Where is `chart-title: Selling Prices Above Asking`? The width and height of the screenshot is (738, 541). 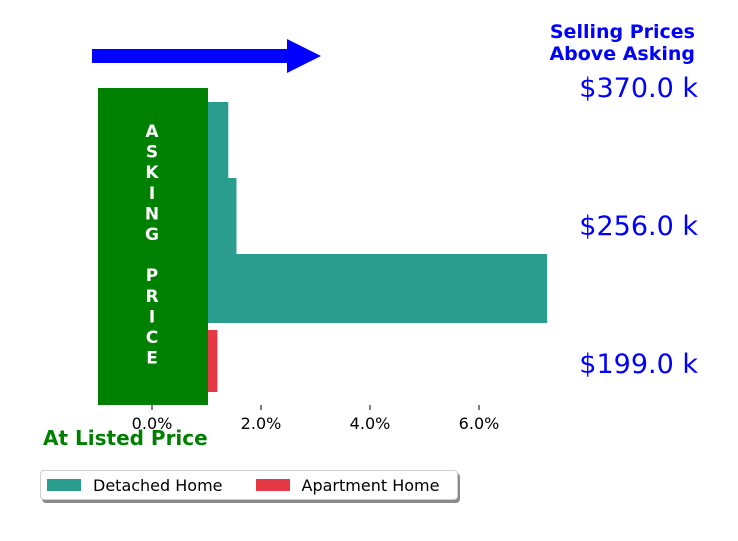
chart-title: Selling Prices Above Asking is located at coordinates (595, 43).